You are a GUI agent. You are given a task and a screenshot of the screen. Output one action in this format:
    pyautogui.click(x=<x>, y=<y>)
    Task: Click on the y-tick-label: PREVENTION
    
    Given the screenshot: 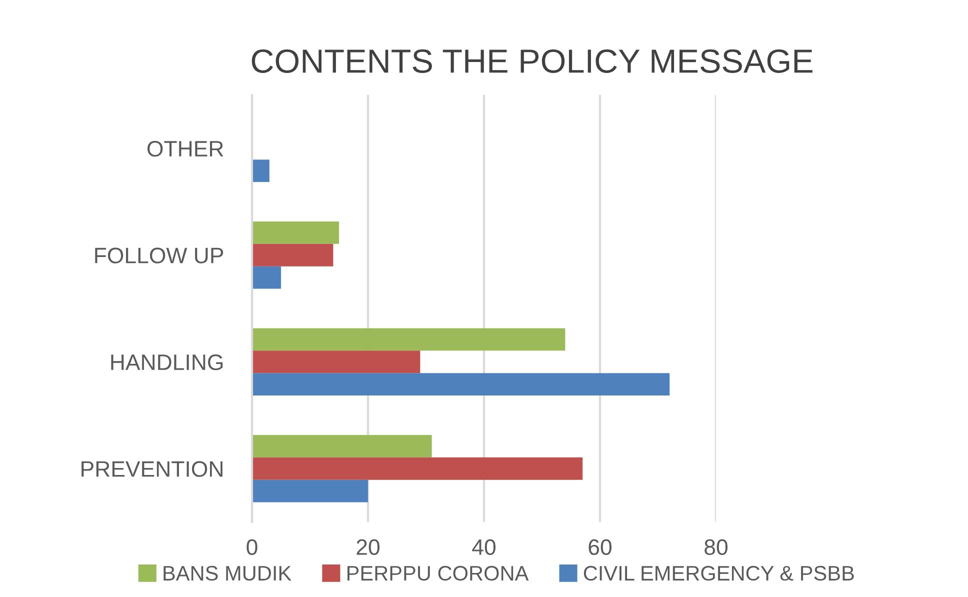 What is the action you would take?
    pyautogui.click(x=152, y=469)
    